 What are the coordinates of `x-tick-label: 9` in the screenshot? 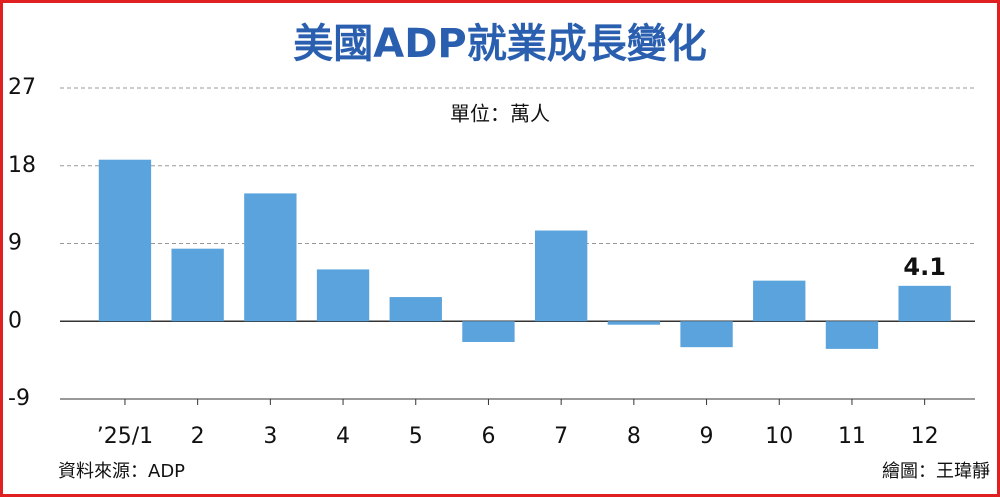 It's located at (707, 436).